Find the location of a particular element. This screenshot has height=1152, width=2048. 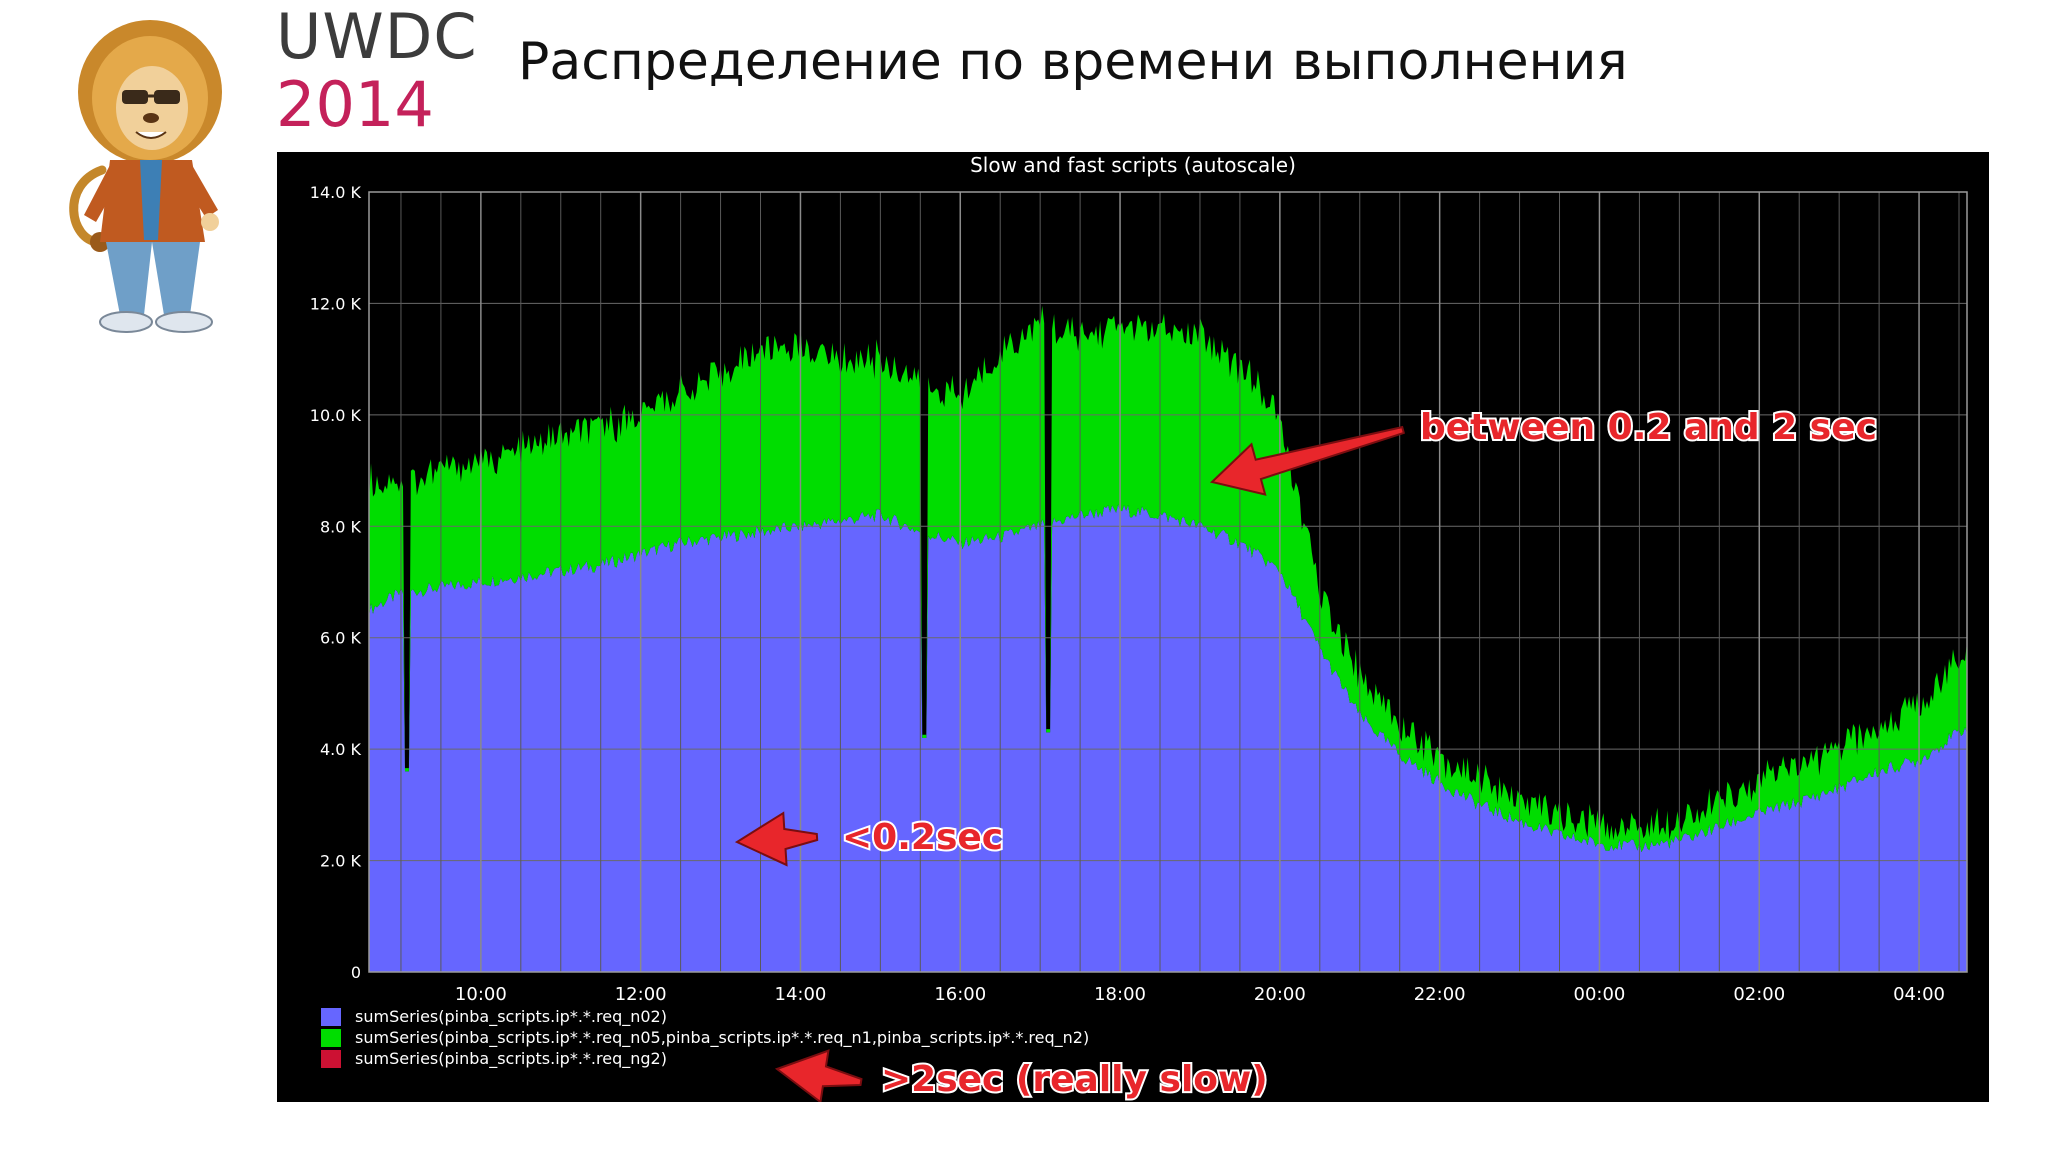

y-tick-label: 8.0 K is located at coordinates (341, 526).